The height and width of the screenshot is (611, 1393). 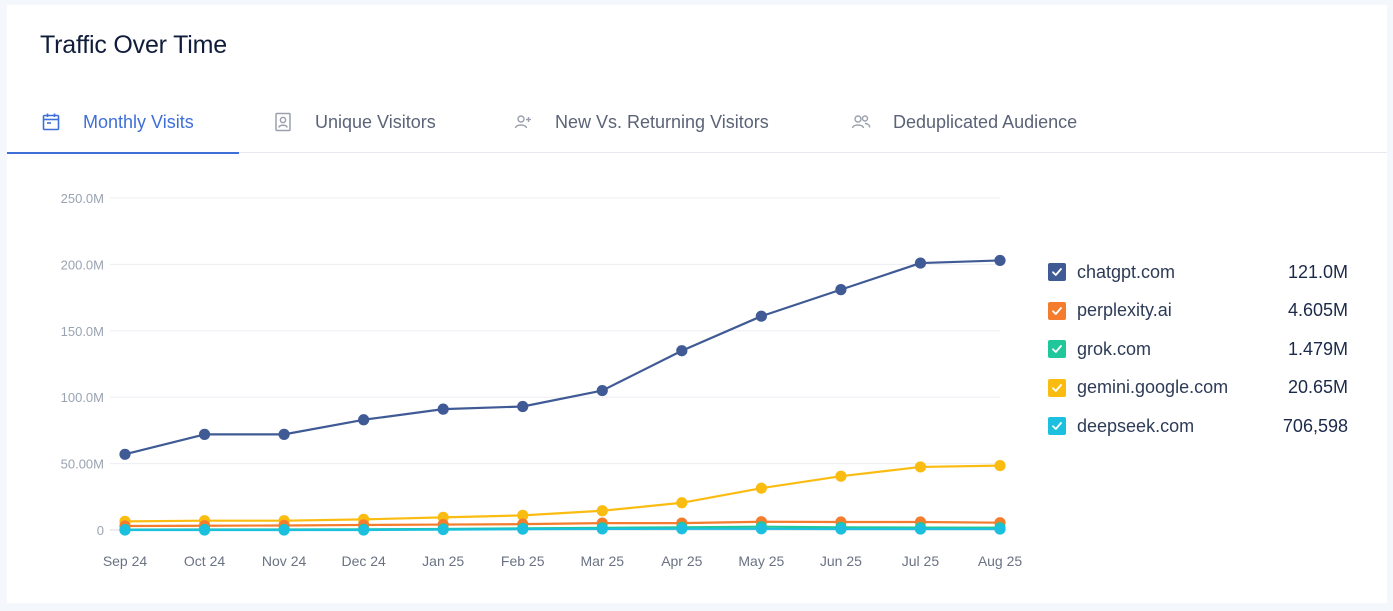 I want to click on legend-value: 121.0M, so click(x=1317, y=271).